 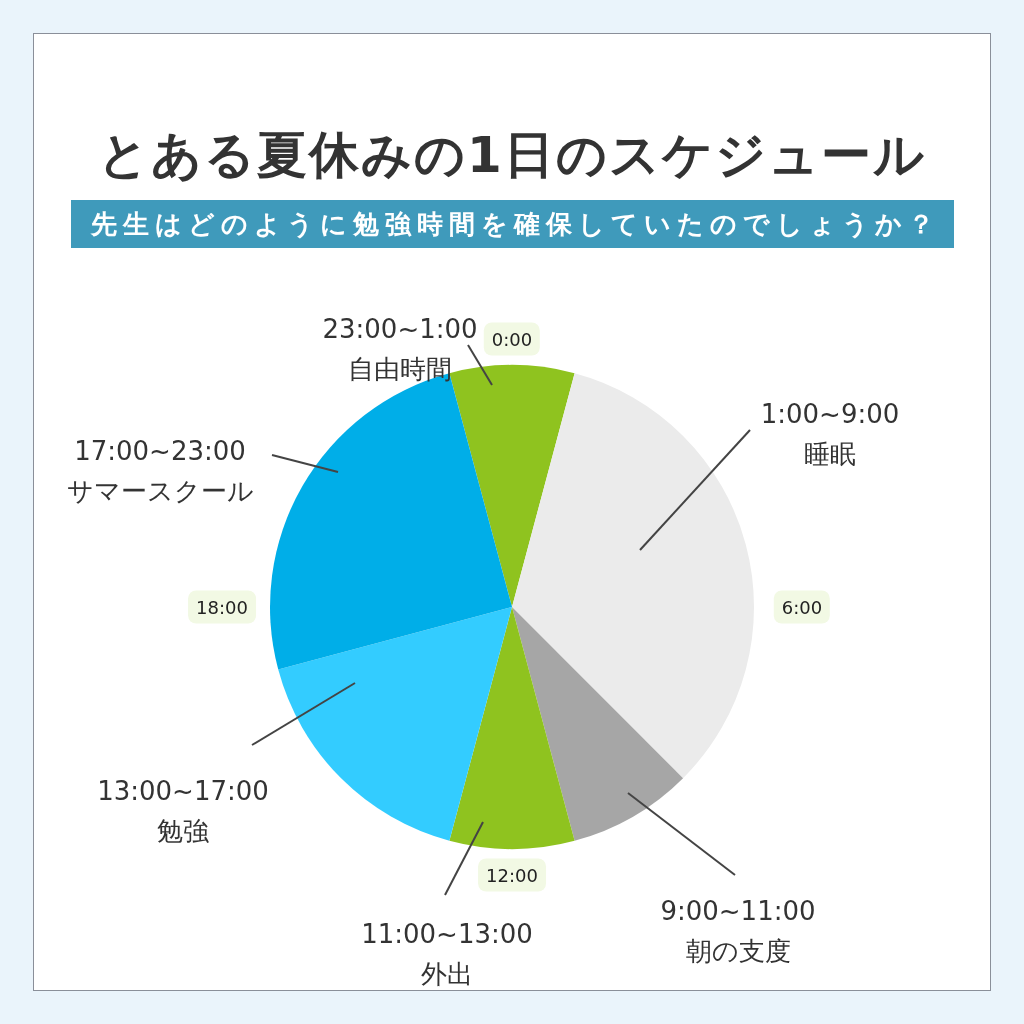 What do you see at coordinates (802, 607) in the screenshot?
I see `text: 6:00` at bounding box center [802, 607].